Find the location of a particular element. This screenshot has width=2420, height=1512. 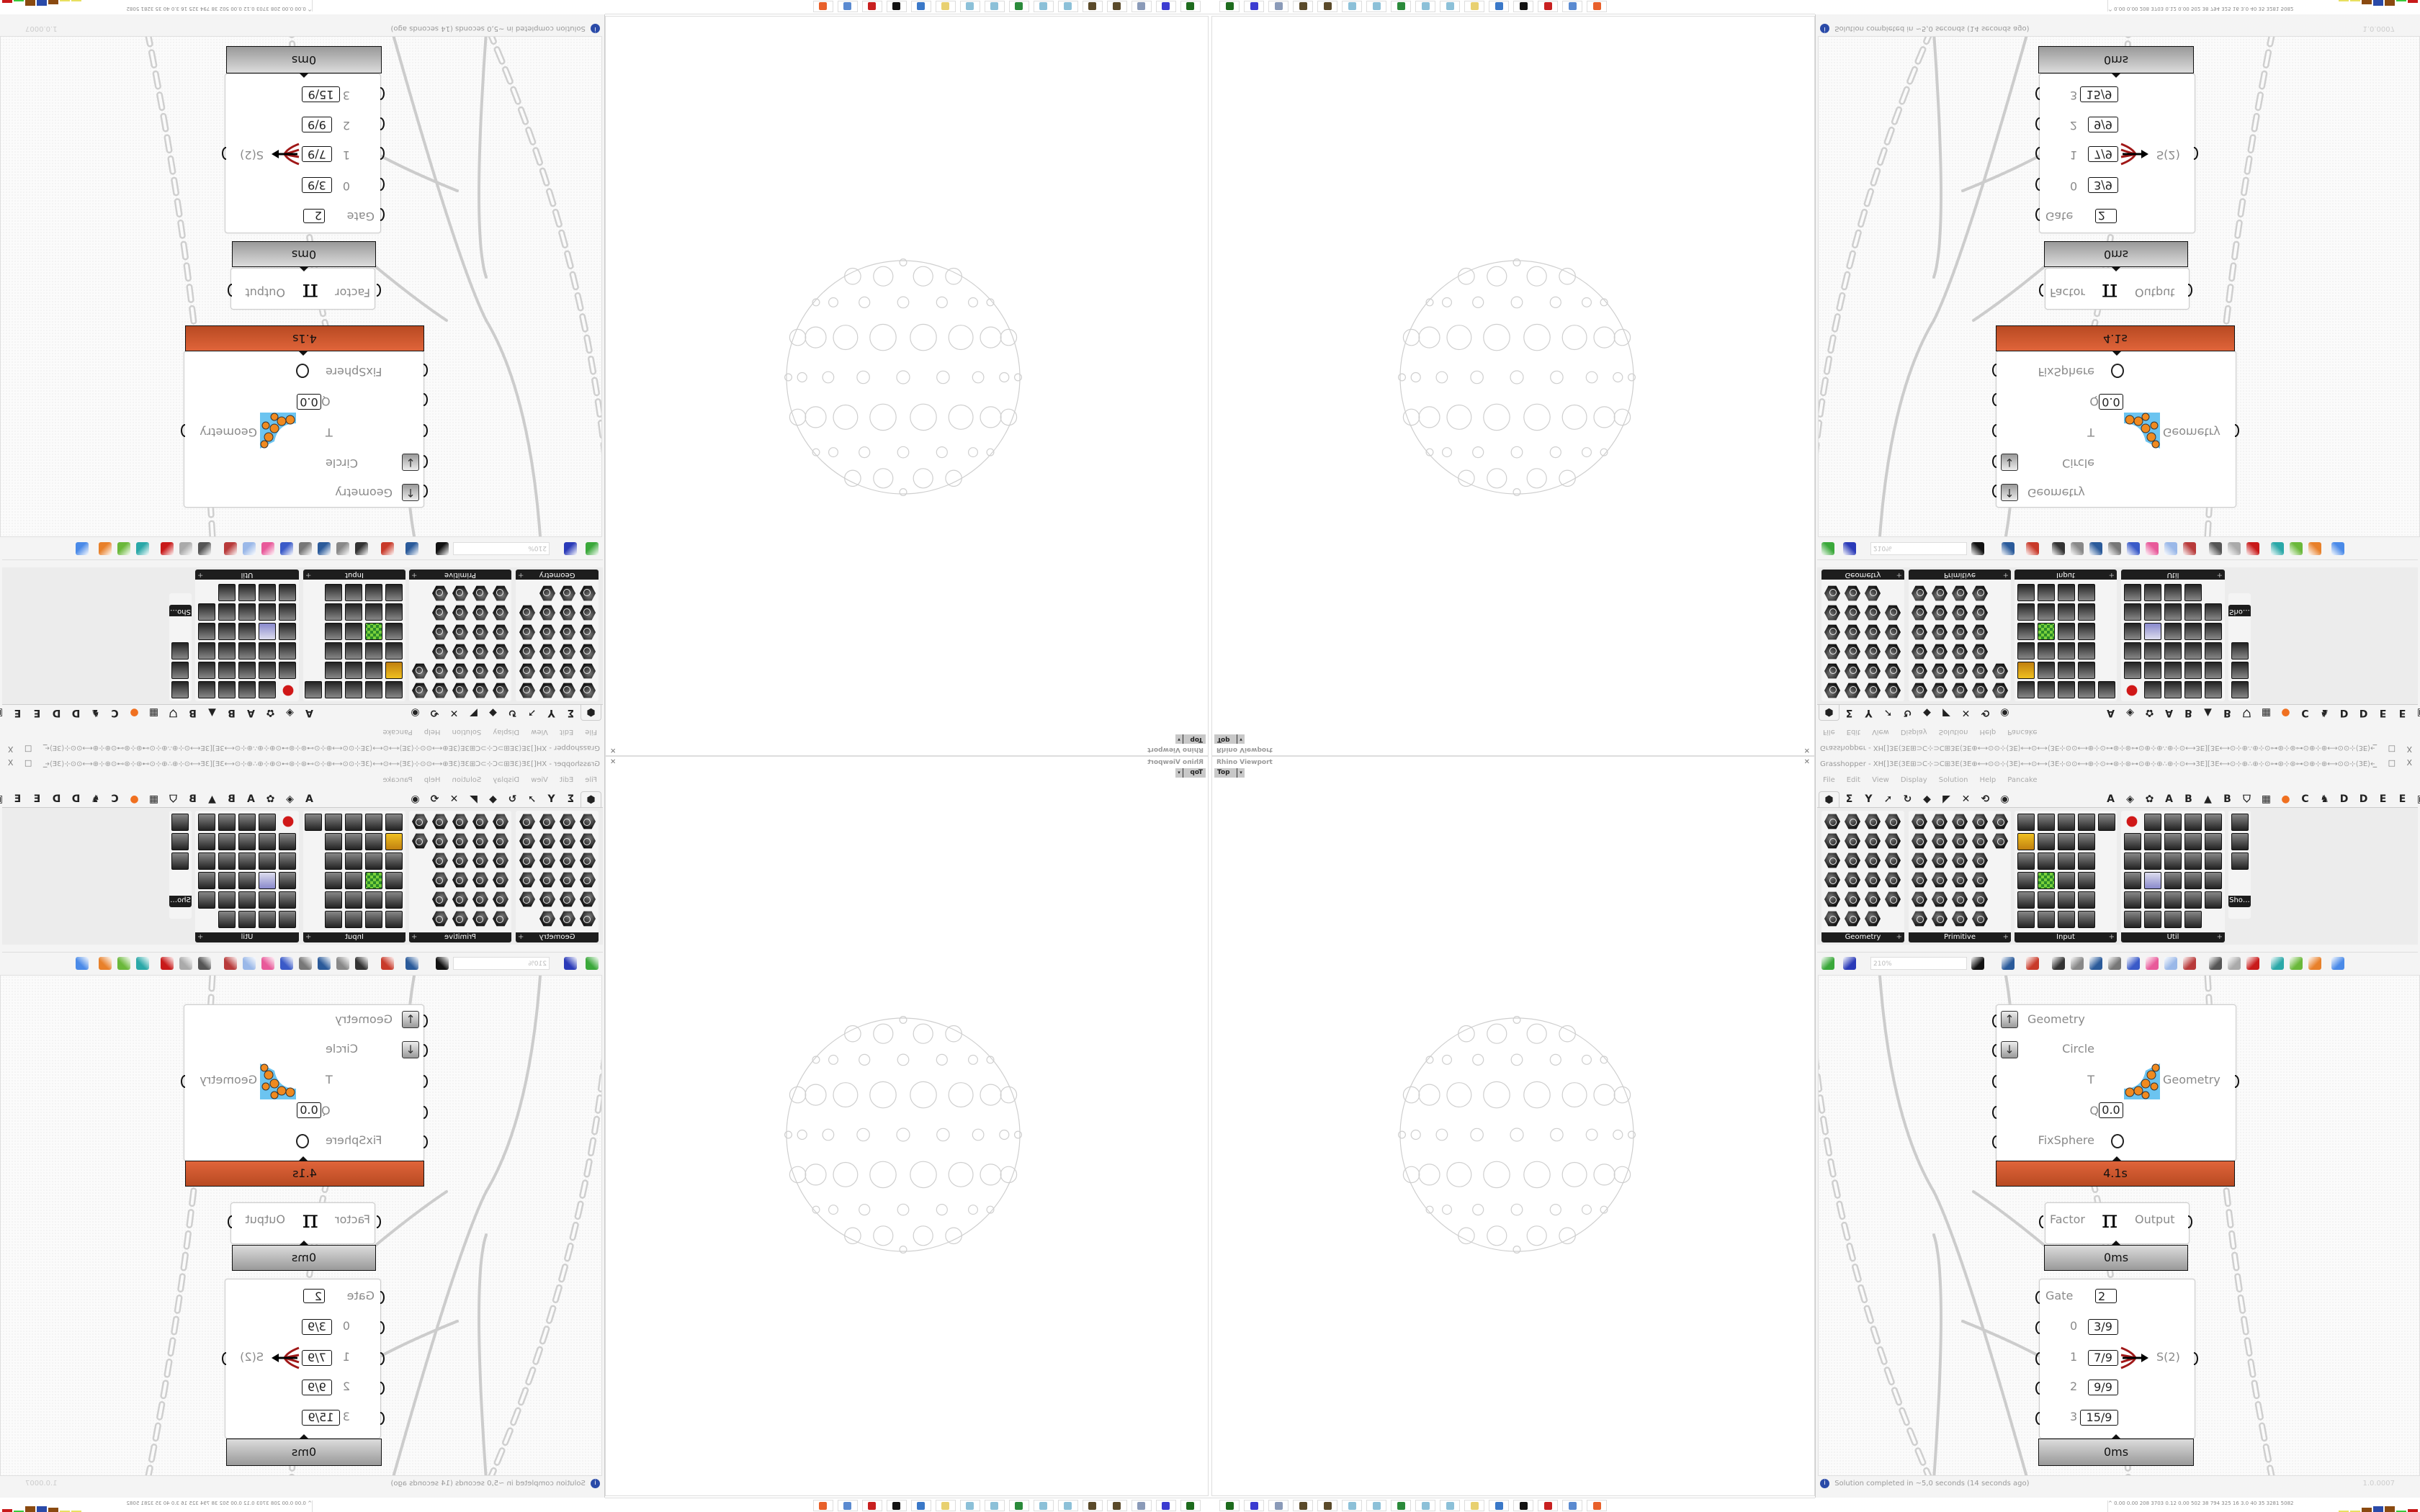

row-value: 15/9 is located at coordinates (321, 94).